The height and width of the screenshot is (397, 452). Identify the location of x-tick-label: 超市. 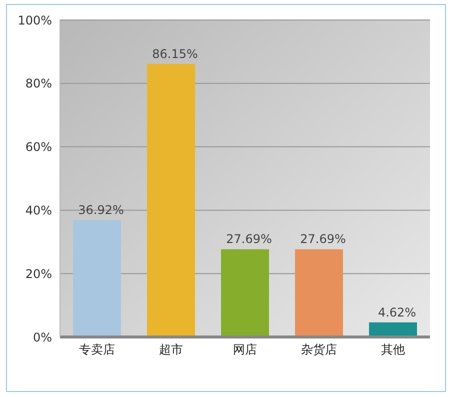
(171, 349).